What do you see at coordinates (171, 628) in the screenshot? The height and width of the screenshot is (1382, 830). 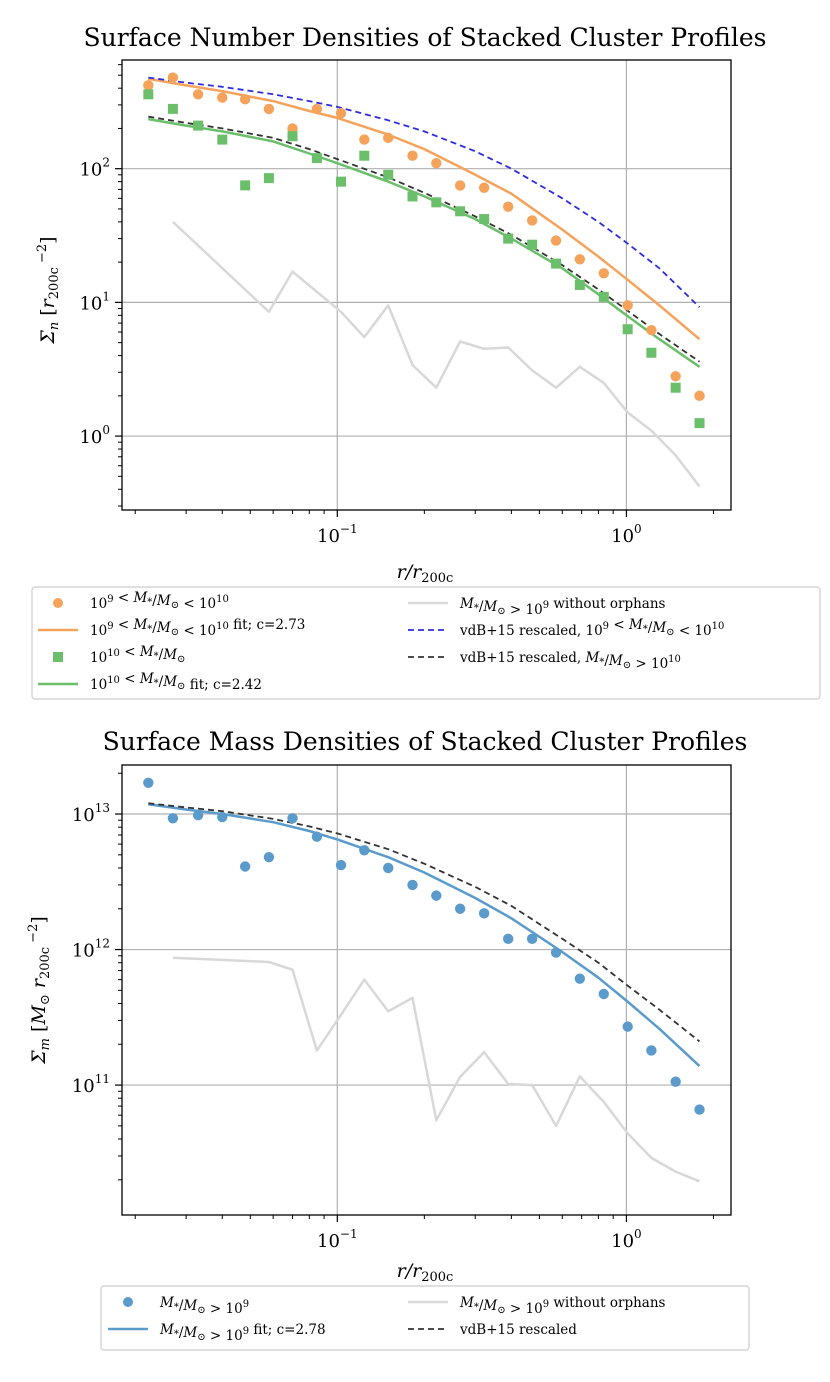 I see `legend-item: 109 < M*/M⊙ < 1010 fit; c=2.73` at bounding box center [171, 628].